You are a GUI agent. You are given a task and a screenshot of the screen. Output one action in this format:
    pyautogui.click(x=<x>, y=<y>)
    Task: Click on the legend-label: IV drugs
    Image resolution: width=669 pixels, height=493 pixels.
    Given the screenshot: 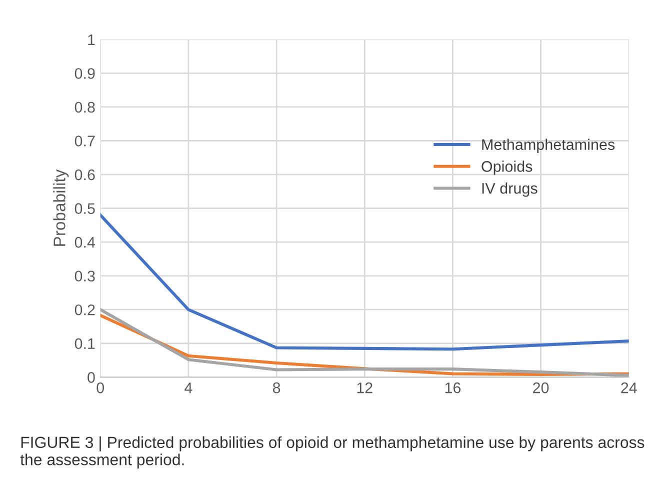 What is the action you would take?
    pyautogui.click(x=510, y=189)
    